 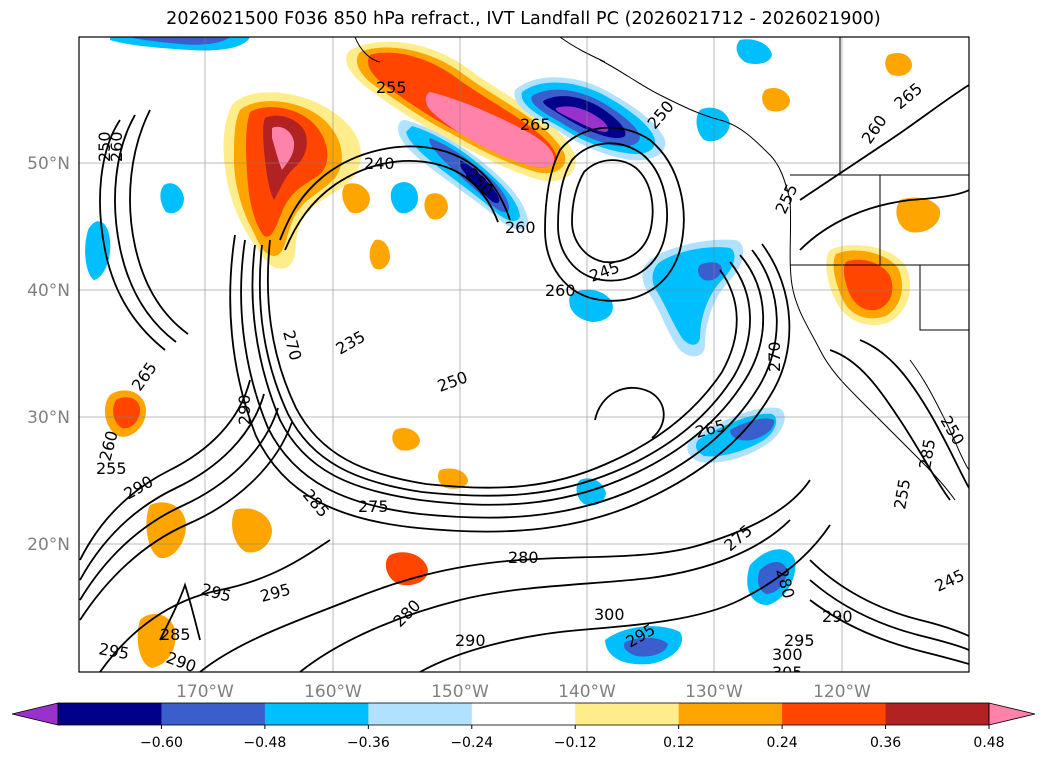 I want to click on lon-tick: 140°W, so click(x=587, y=692).